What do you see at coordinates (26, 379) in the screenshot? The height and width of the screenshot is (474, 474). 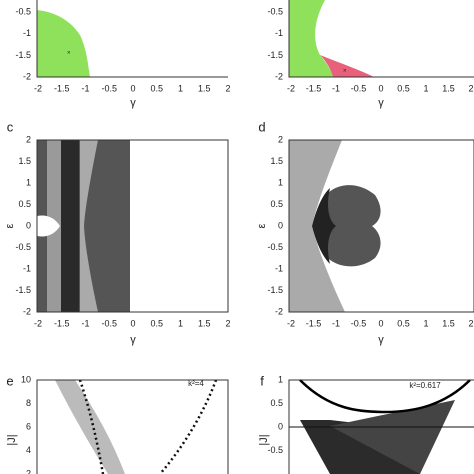 I see `y-tick-label: 10` at bounding box center [26, 379].